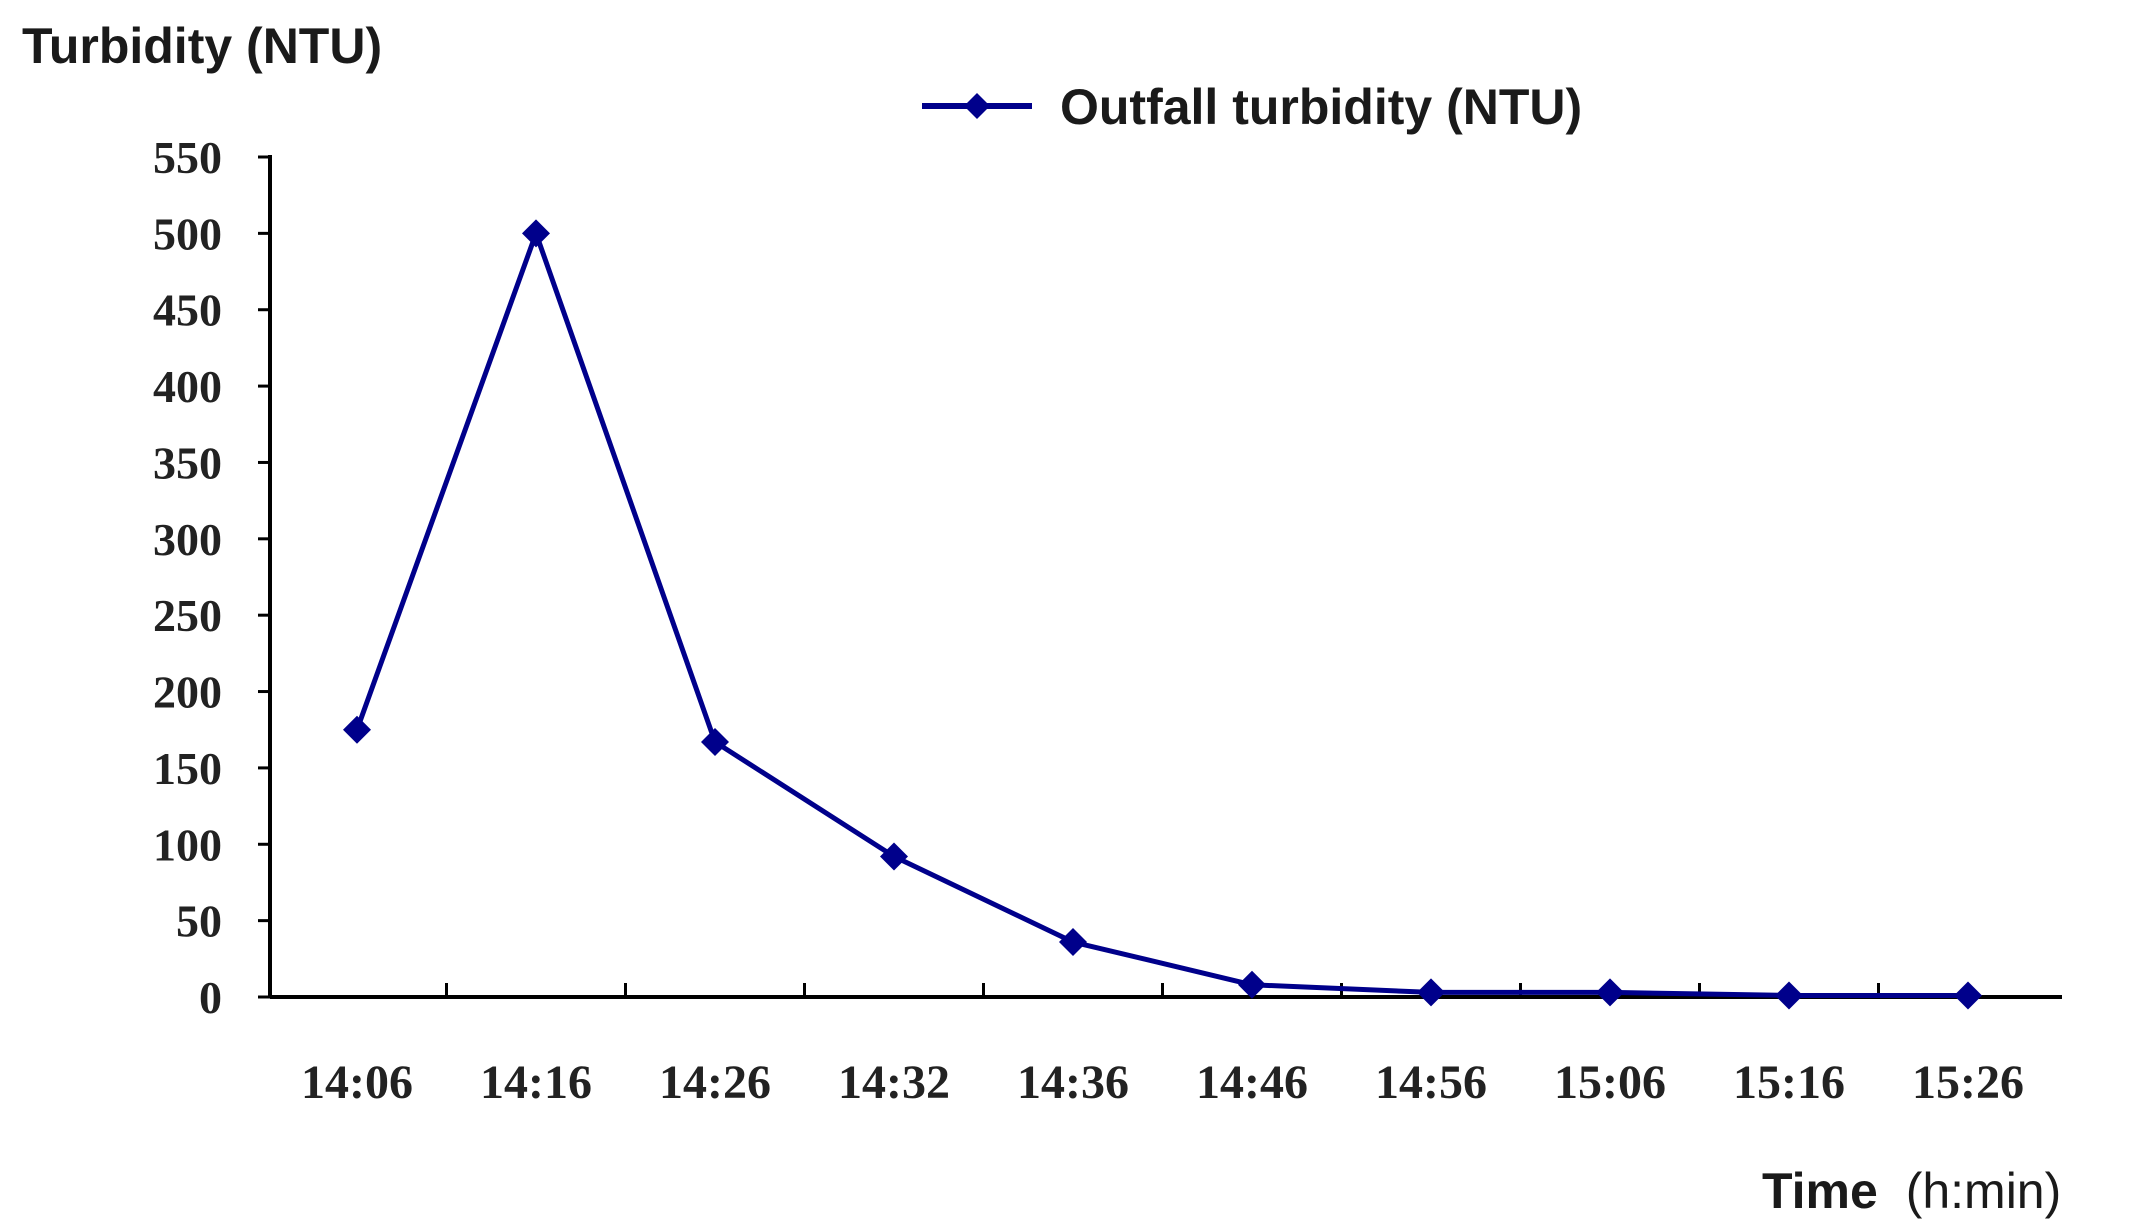 Image resolution: width=2131 pixels, height=1232 pixels. I want to click on y-tick-label: 450, so click(187, 310).